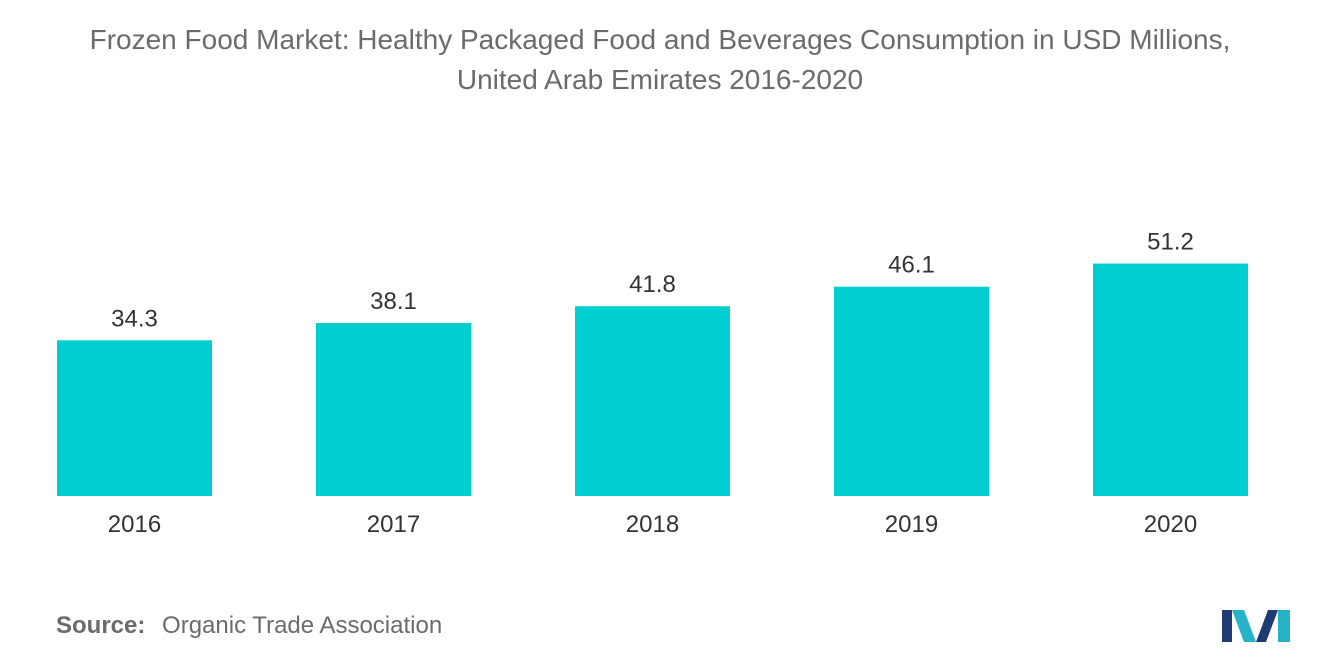 Image resolution: width=1320 pixels, height=665 pixels. What do you see at coordinates (393, 524) in the screenshot?
I see `x-tick-label-2017: 2017` at bounding box center [393, 524].